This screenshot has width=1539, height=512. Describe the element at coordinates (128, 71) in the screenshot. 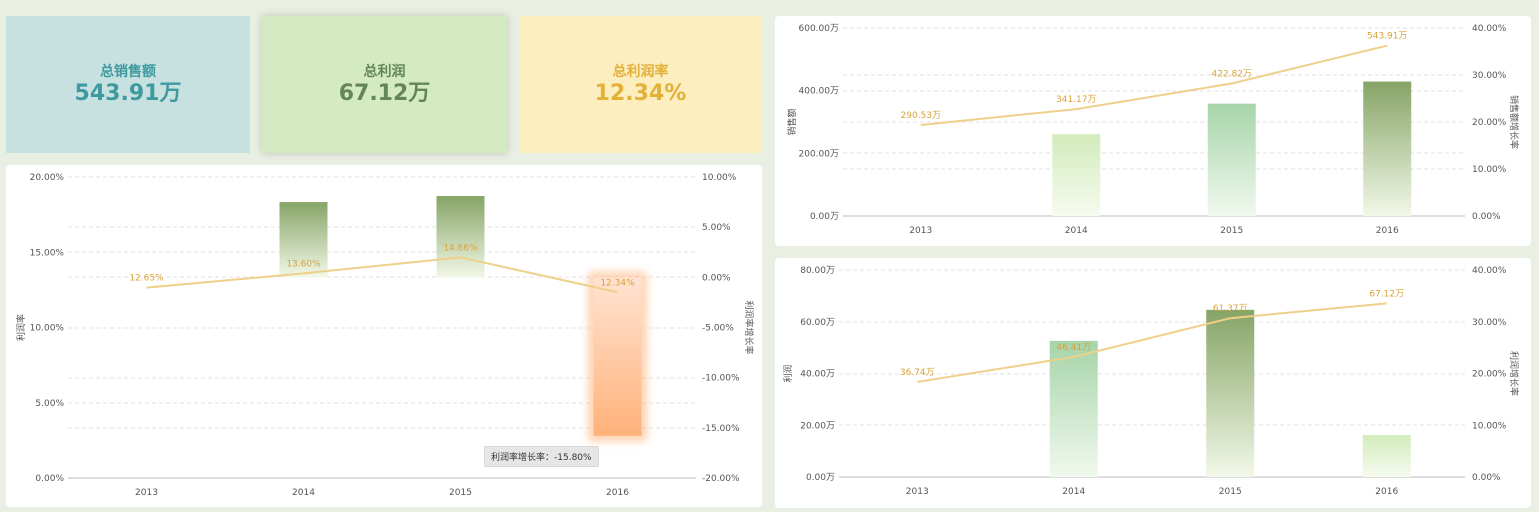

I see `kpi-title: 总销售额` at that location.